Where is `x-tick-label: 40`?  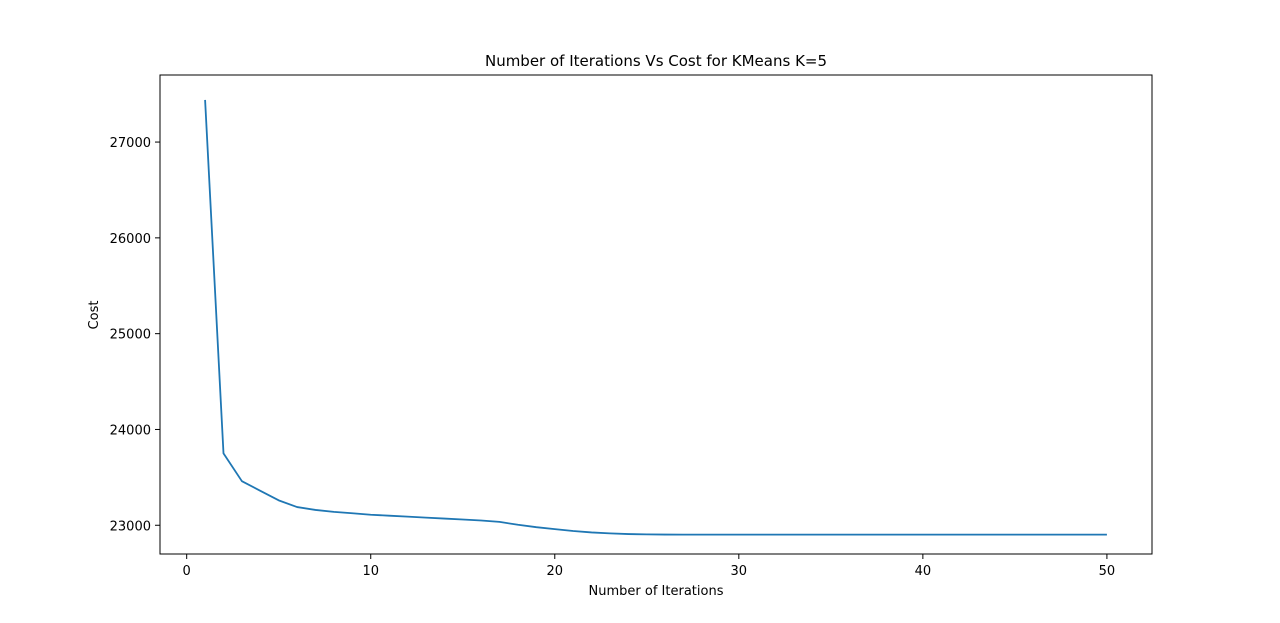
x-tick-label: 40 is located at coordinates (923, 571).